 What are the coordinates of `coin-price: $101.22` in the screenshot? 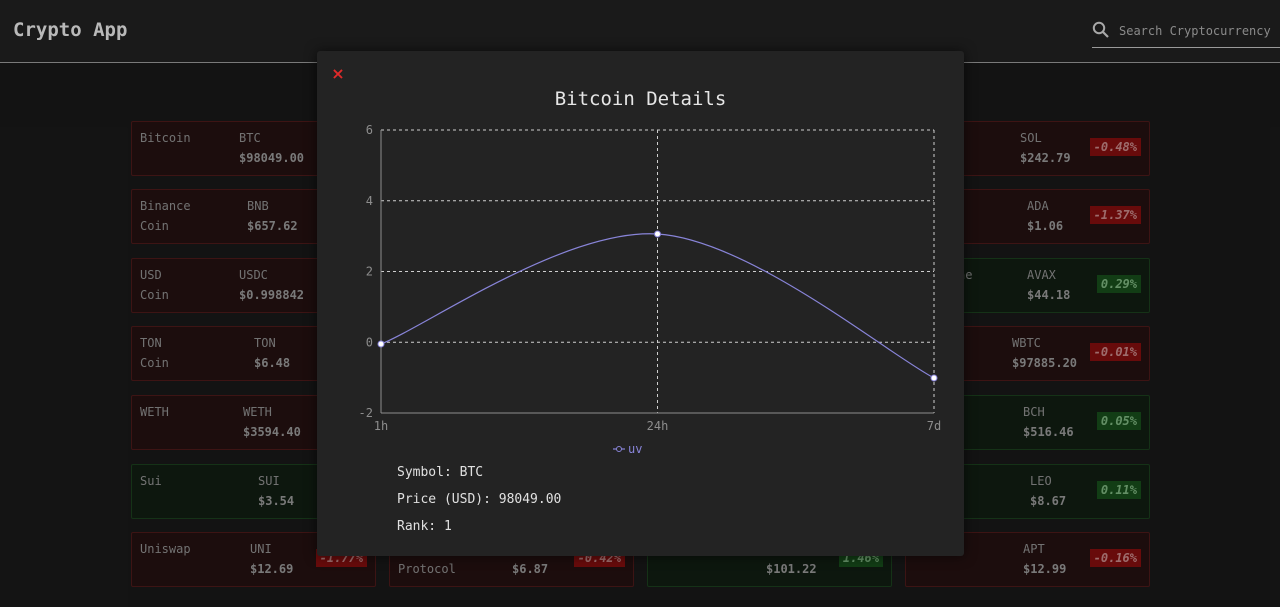 It's located at (791, 569).